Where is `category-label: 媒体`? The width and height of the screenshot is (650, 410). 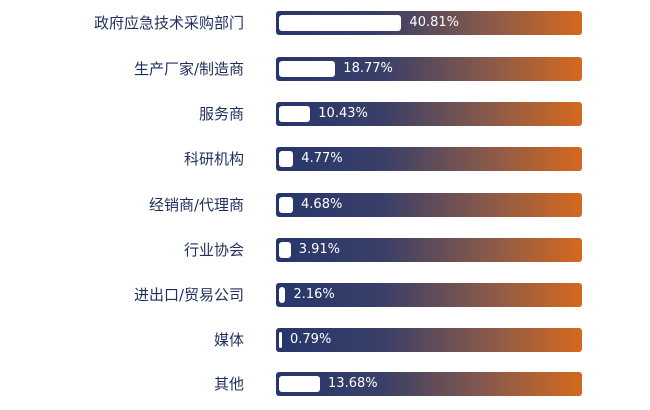
category-label: 媒体 is located at coordinates (228, 340).